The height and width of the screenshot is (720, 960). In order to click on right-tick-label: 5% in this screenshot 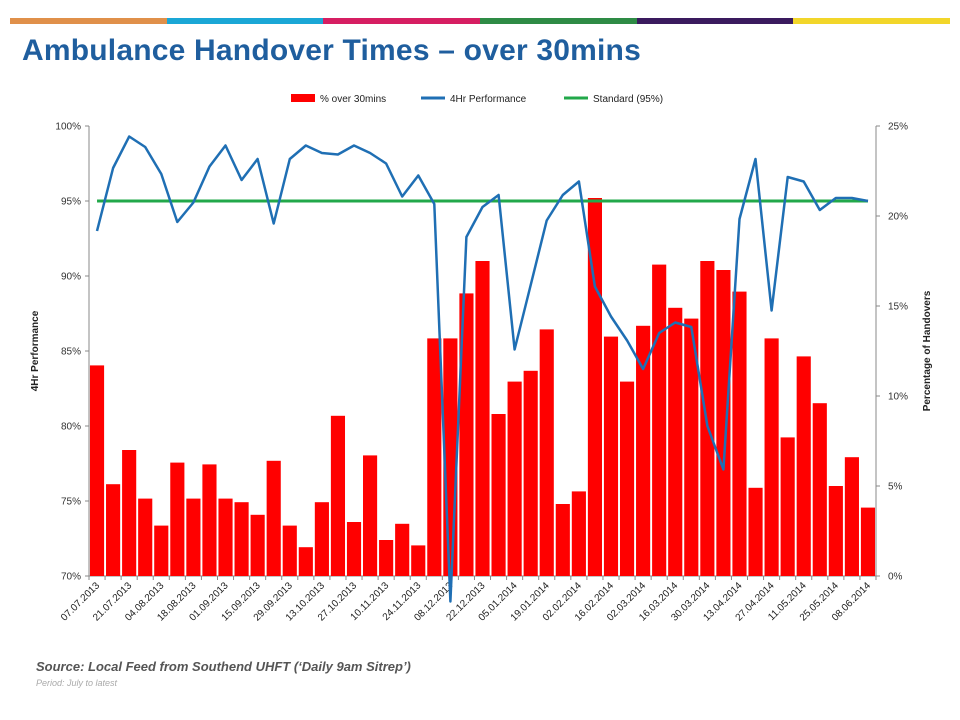, I will do `click(895, 487)`.